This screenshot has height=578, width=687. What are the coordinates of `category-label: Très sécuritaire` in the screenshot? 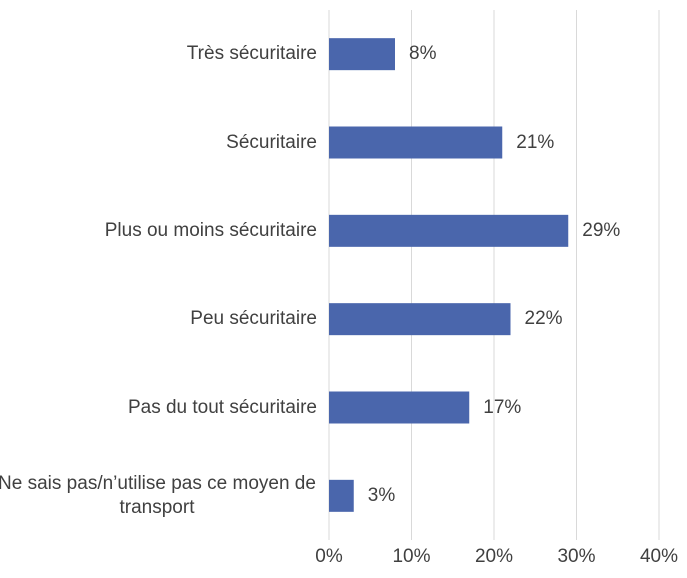 It's located at (158, 54).